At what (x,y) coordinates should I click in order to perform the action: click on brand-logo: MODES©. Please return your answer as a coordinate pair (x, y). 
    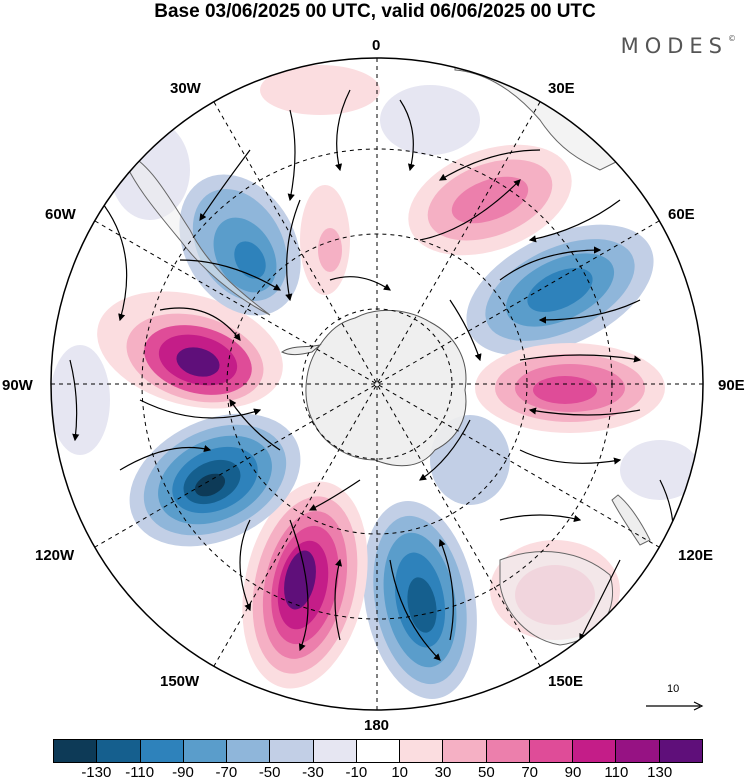
    Looking at the image, I should click on (678, 46).